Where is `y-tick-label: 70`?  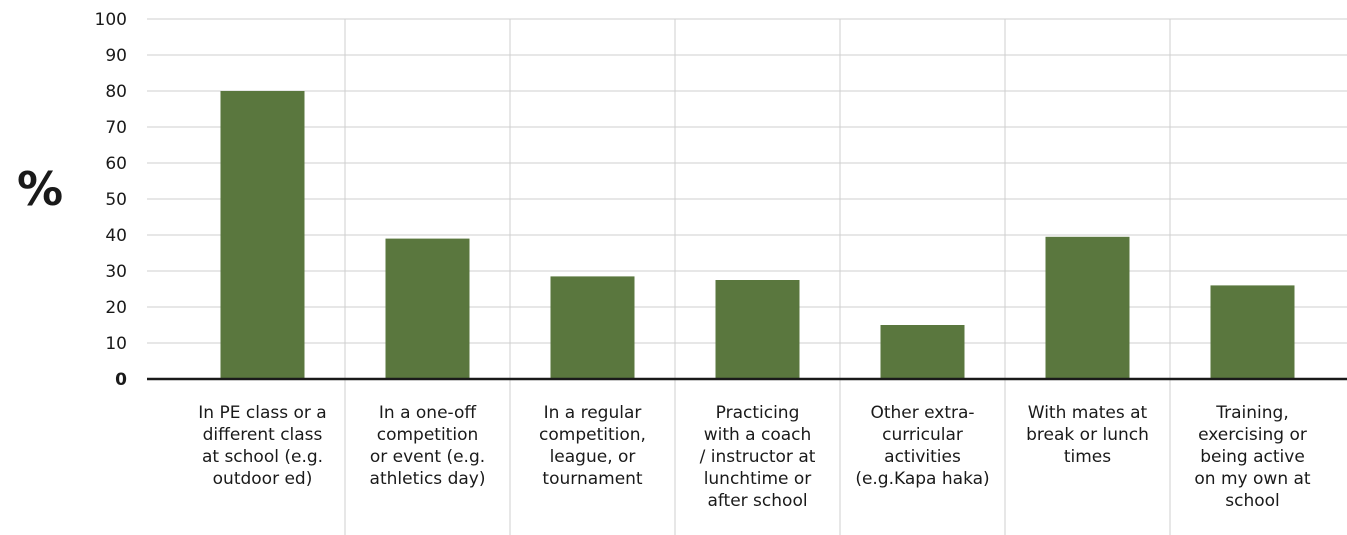
y-tick-label: 70 is located at coordinates (116, 128).